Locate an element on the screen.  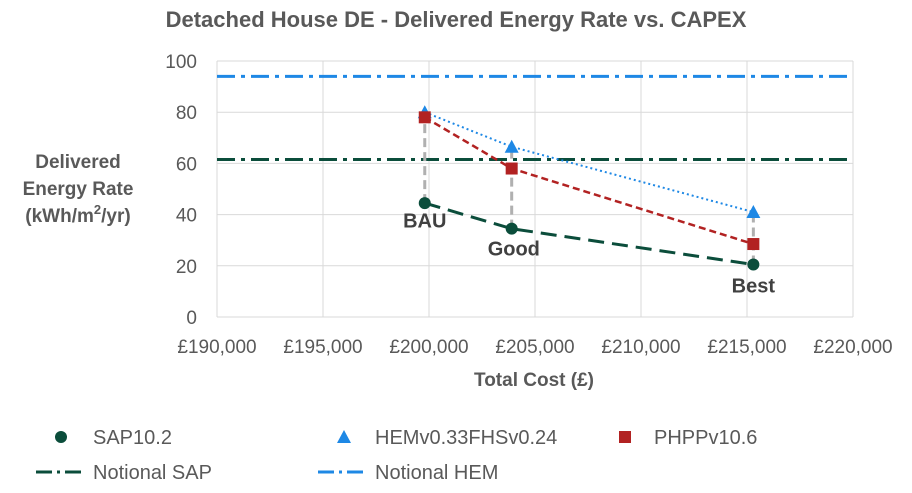
legend-label-sap: SAP10.2 is located at coordinates (132, 438).